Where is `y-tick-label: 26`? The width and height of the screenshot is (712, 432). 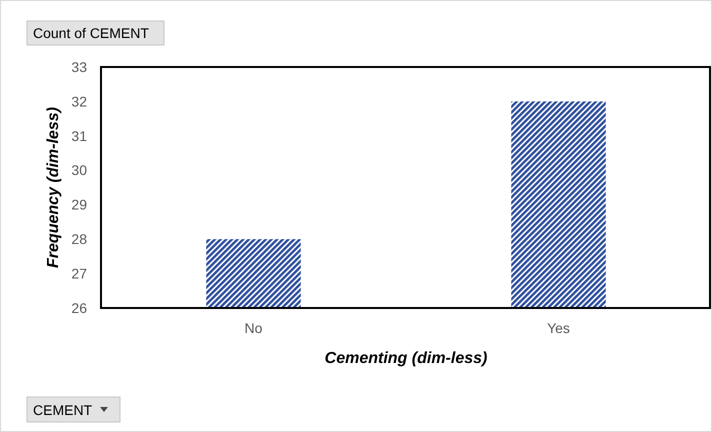 y-tick-label: 26 is located at coordinates (79, 308).